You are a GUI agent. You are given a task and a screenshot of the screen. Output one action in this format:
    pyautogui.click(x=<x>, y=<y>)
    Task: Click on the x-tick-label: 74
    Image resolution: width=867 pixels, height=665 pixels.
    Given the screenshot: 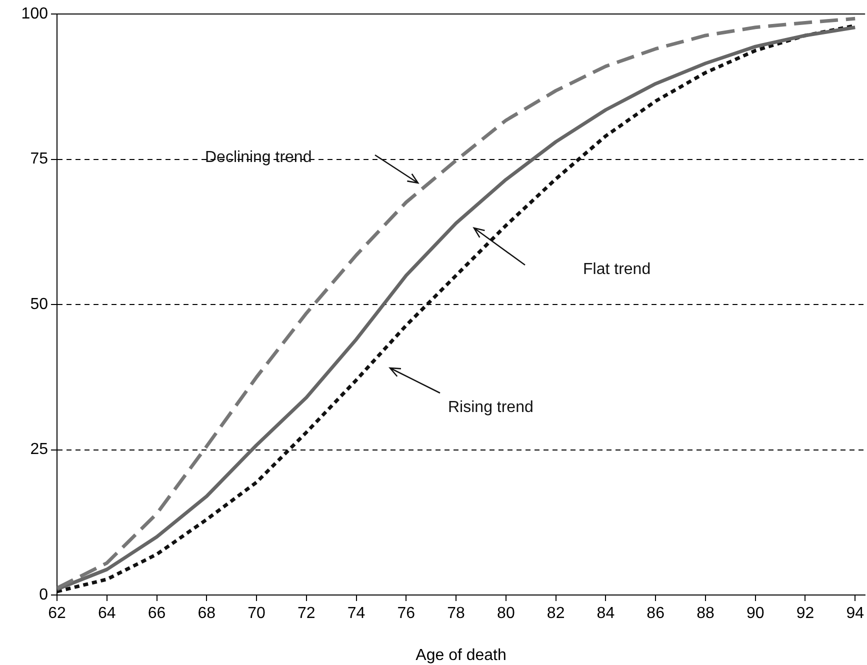 What is the action you would take?
    pyautogui.click(x=356, y=613)
    